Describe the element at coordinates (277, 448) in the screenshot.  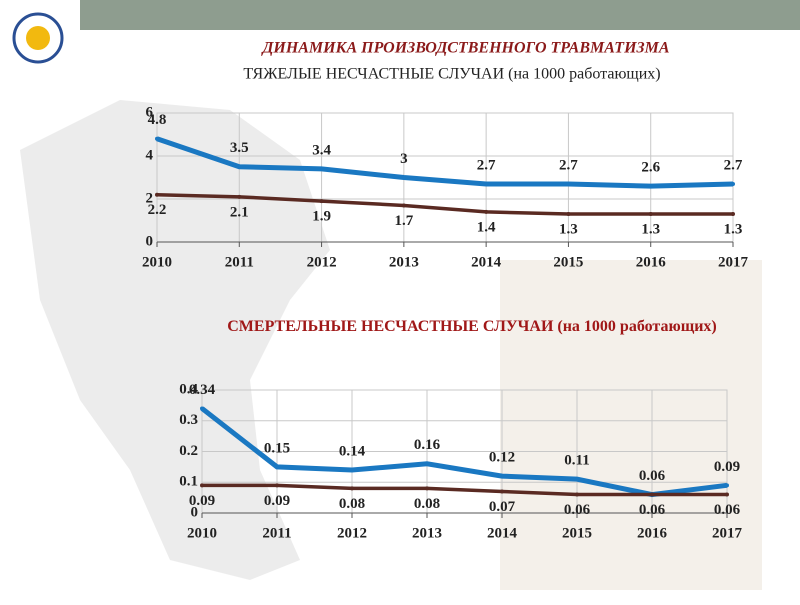
I see `data-label: 0.15` at that location.